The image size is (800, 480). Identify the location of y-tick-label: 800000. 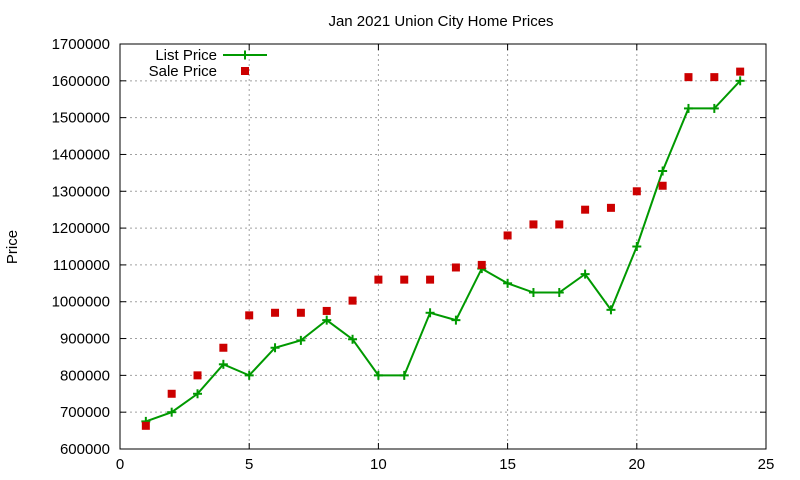
(85, 375).